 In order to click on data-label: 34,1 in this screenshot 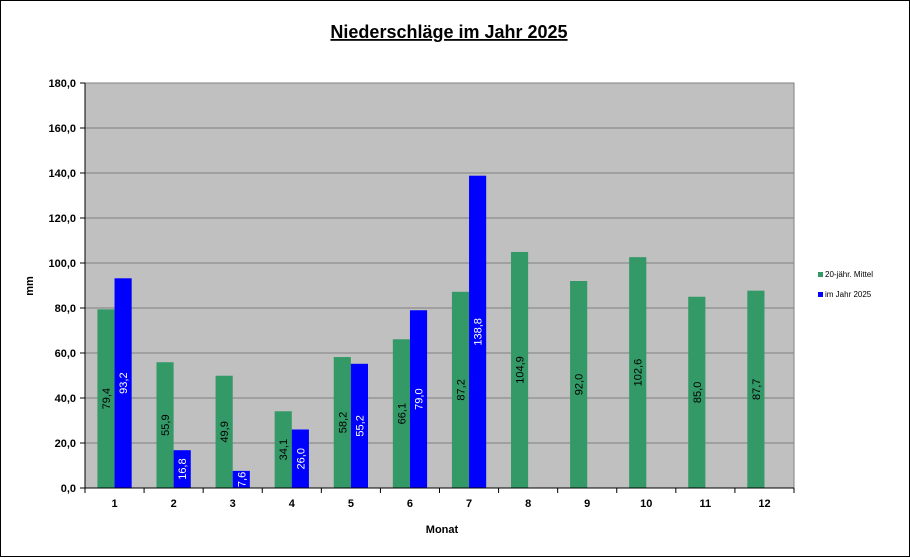, I will do `click(284, 449)`.